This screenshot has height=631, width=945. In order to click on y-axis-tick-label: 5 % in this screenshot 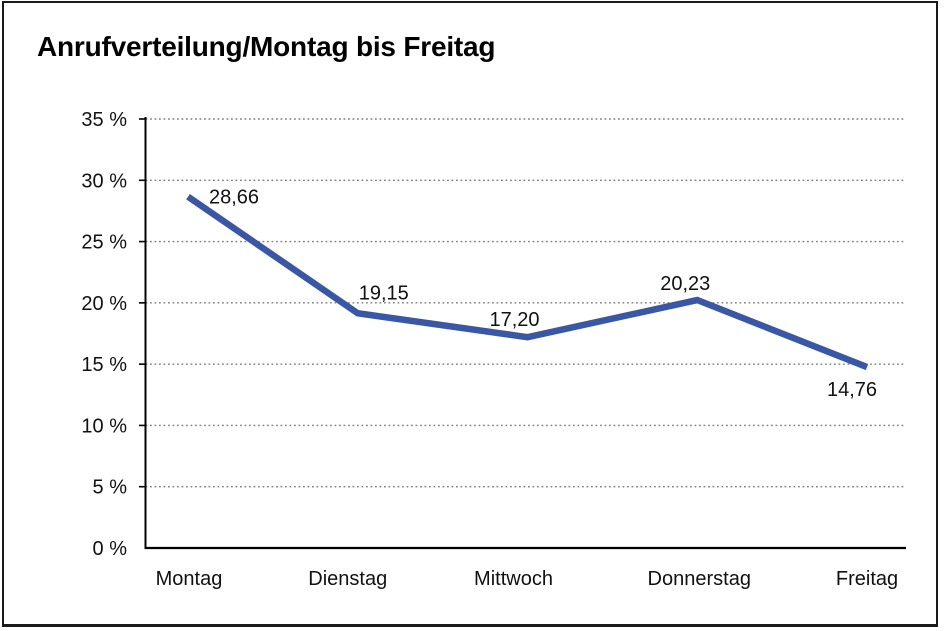, I will do `click(110, 488)`.